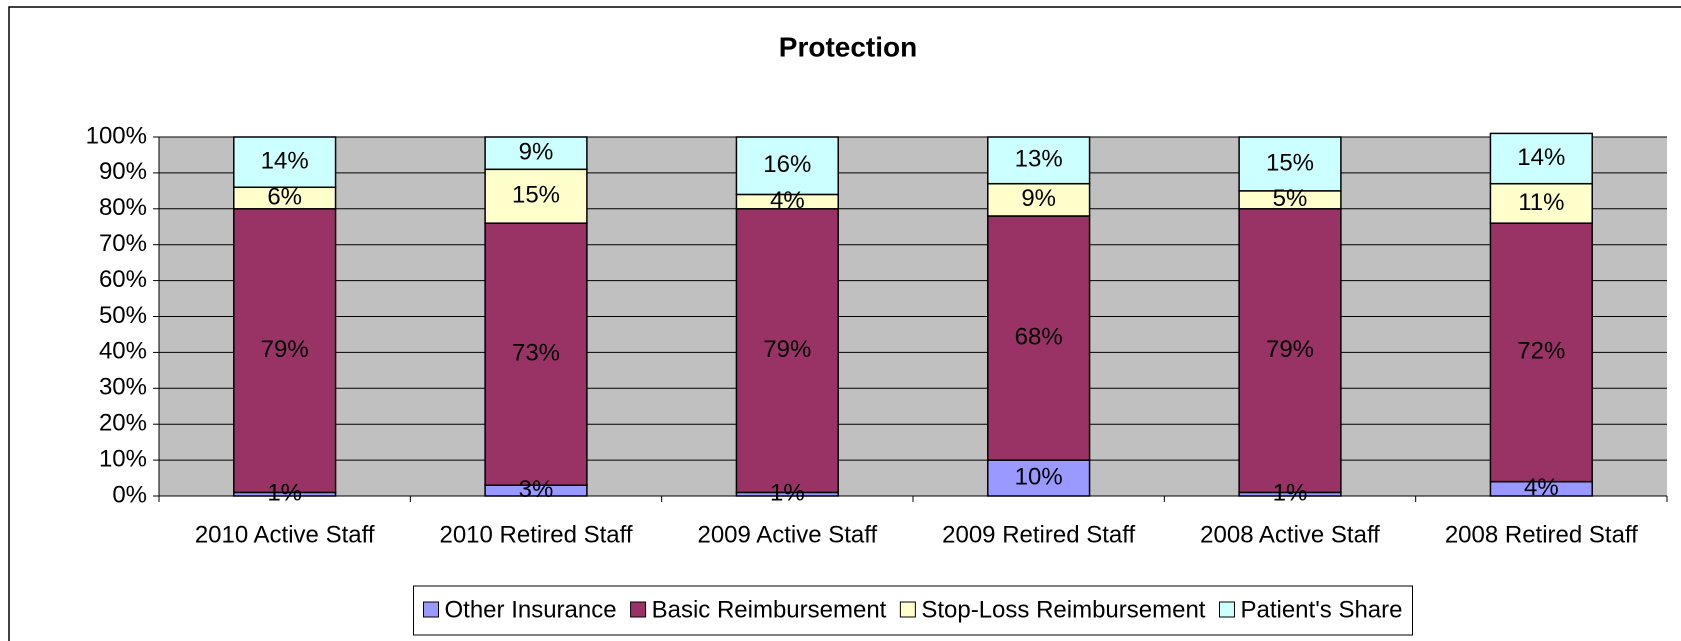 This screenshot has height=641, width=1681. I want to click on data-label: 68%, so click(1039, 336).